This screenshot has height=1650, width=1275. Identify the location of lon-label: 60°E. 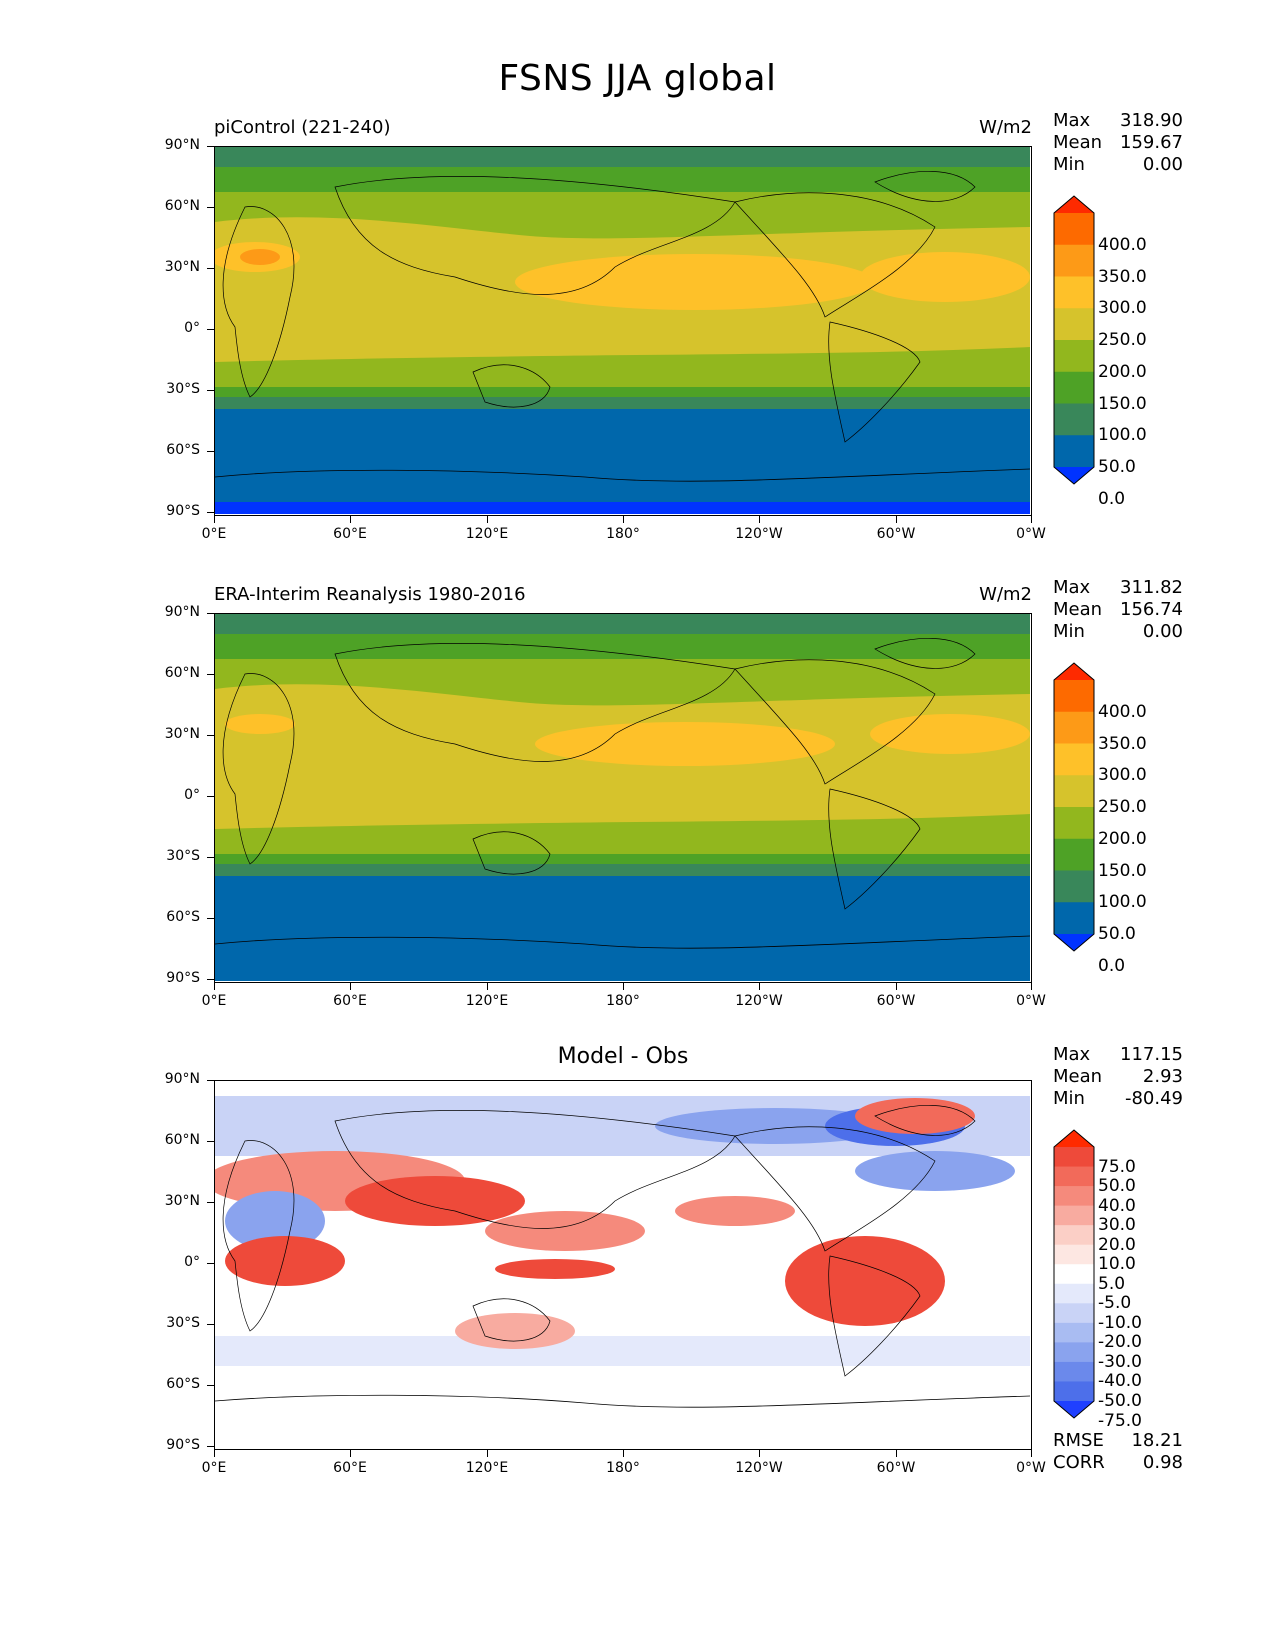
(350, 1001).